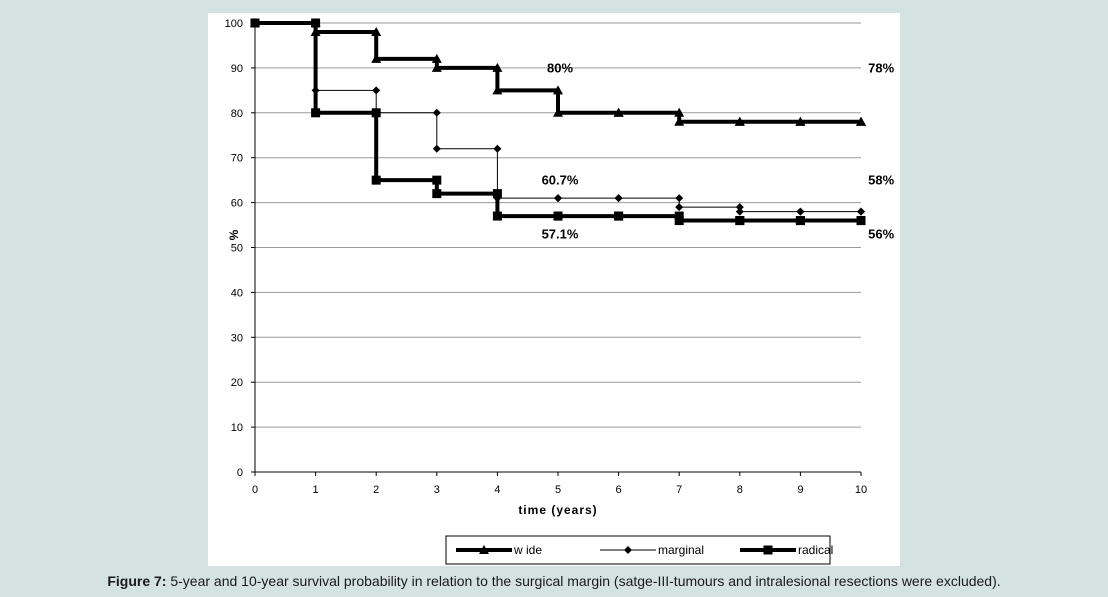 The width and height of the screenshot is (1108, 597). I want to click on annotation-label: 80%, so click(560, 67).